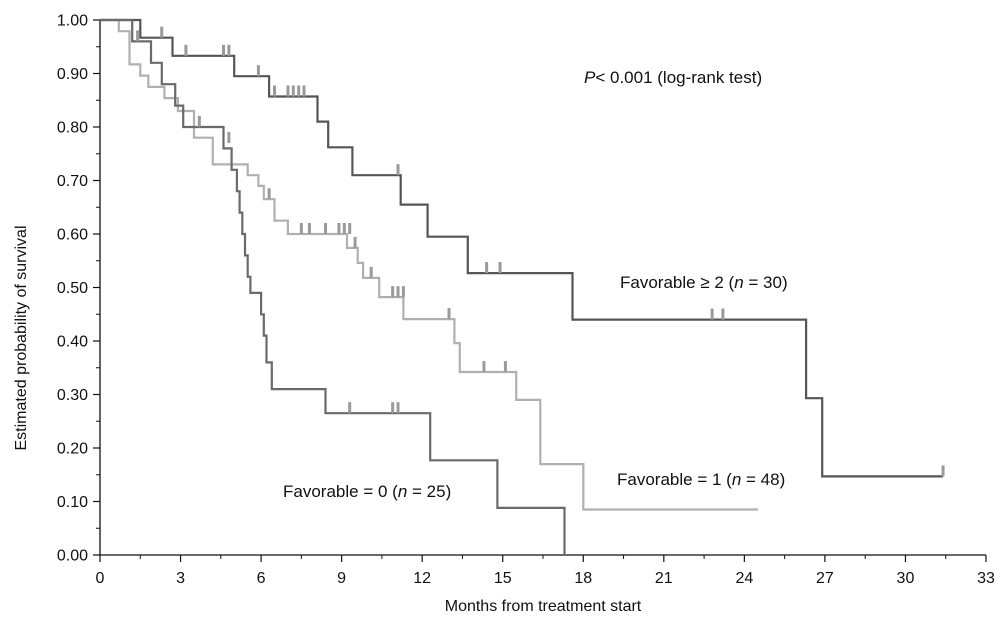 The image size is (1002, 626). What do you see at coordinates (402, 491) in the screenshot?
I see `series-label-favorable-0-n: n` at bounding box center [402, 491].